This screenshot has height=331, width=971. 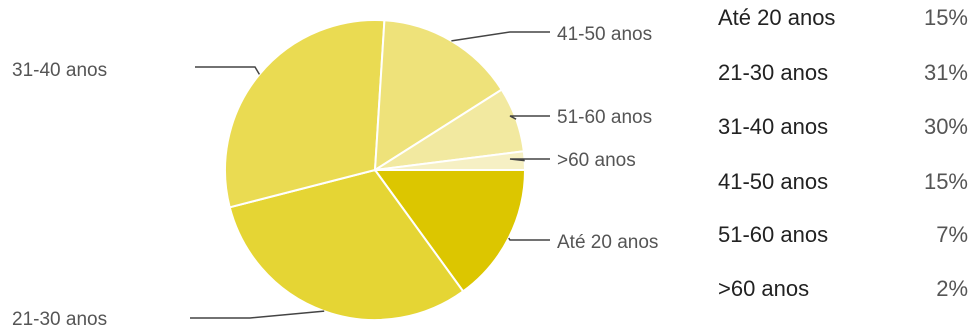 What do you see at coordinates (773, 72) in the screenshot?
I see `legend-label: 21-30 anos` at bounding box center [773, 72].